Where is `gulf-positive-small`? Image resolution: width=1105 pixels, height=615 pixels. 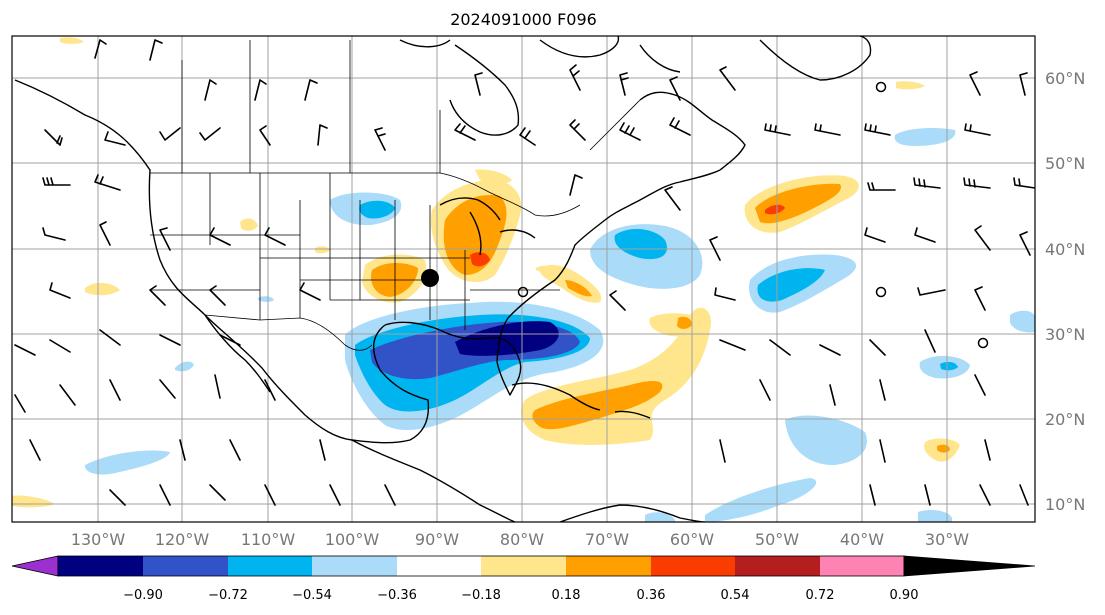 gulf-positive-small is located at coordinates (544, 268).